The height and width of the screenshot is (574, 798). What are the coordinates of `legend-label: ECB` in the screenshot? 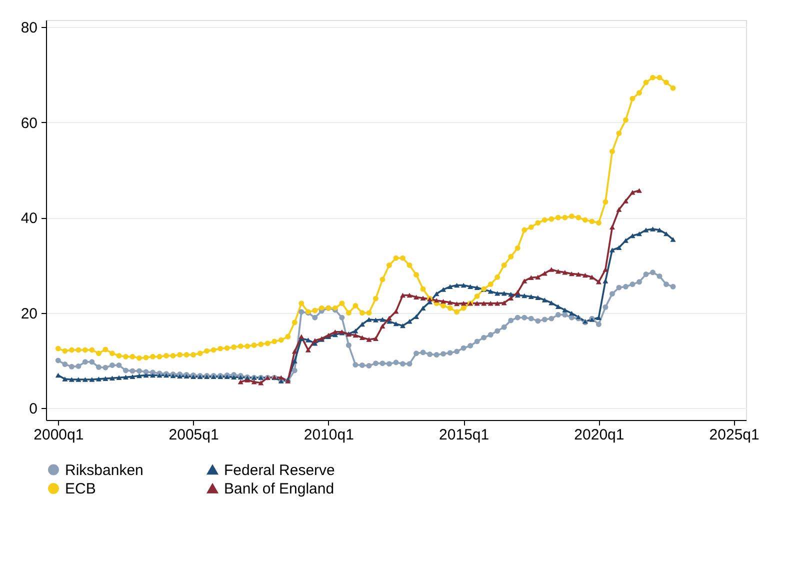 It's located at (80, 489).